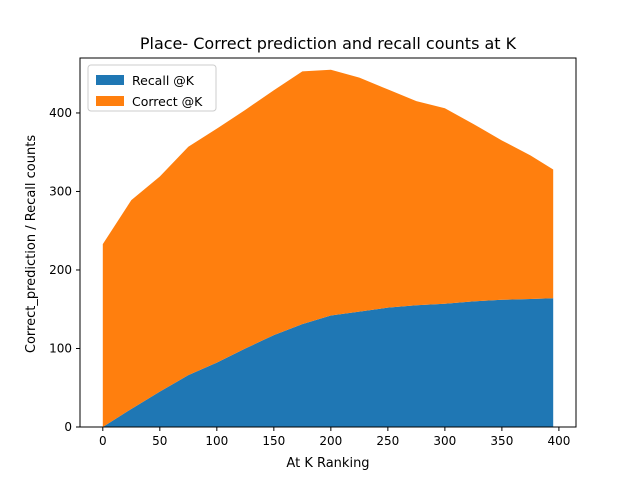 The width and height of the screenshot is (640, 485). I want to click on legend-label: Recall @K, so click(163, 80).